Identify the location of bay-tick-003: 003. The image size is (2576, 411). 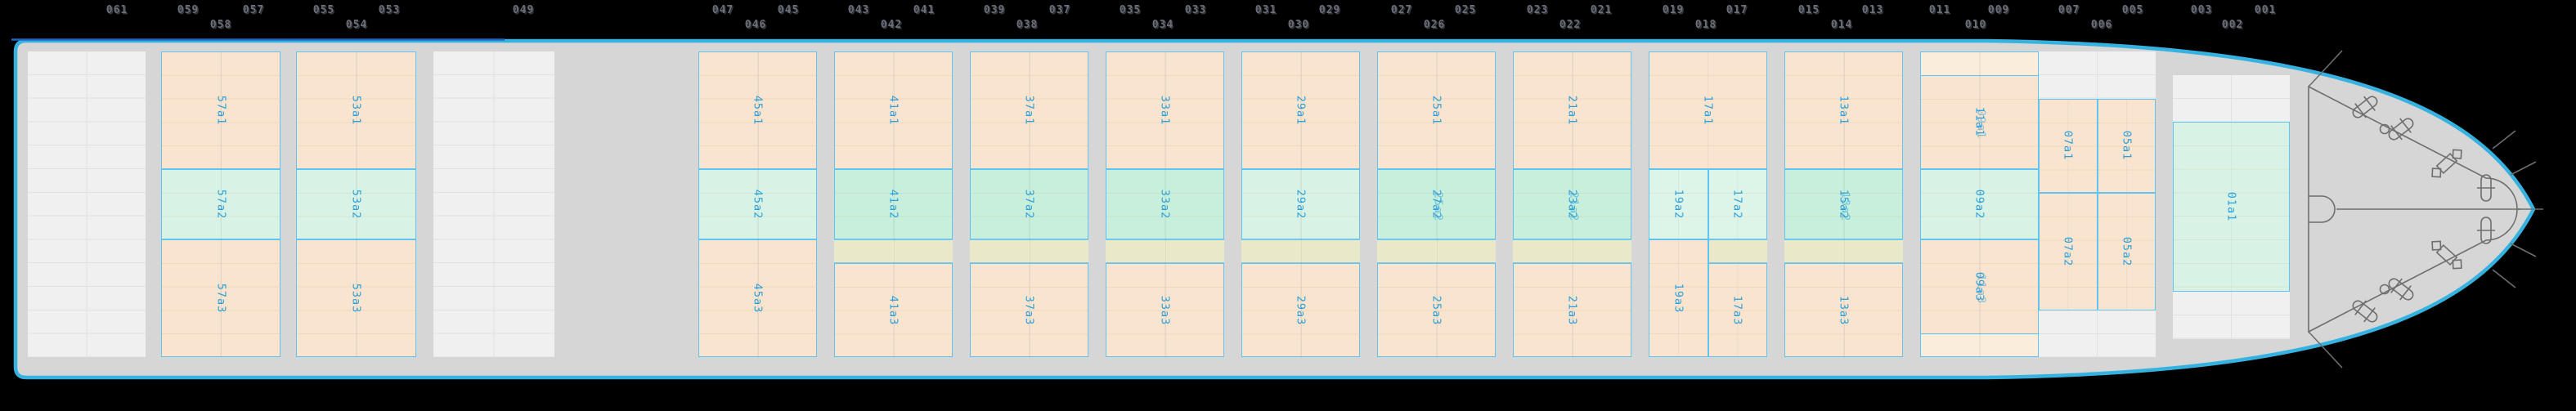
(2201, 10).